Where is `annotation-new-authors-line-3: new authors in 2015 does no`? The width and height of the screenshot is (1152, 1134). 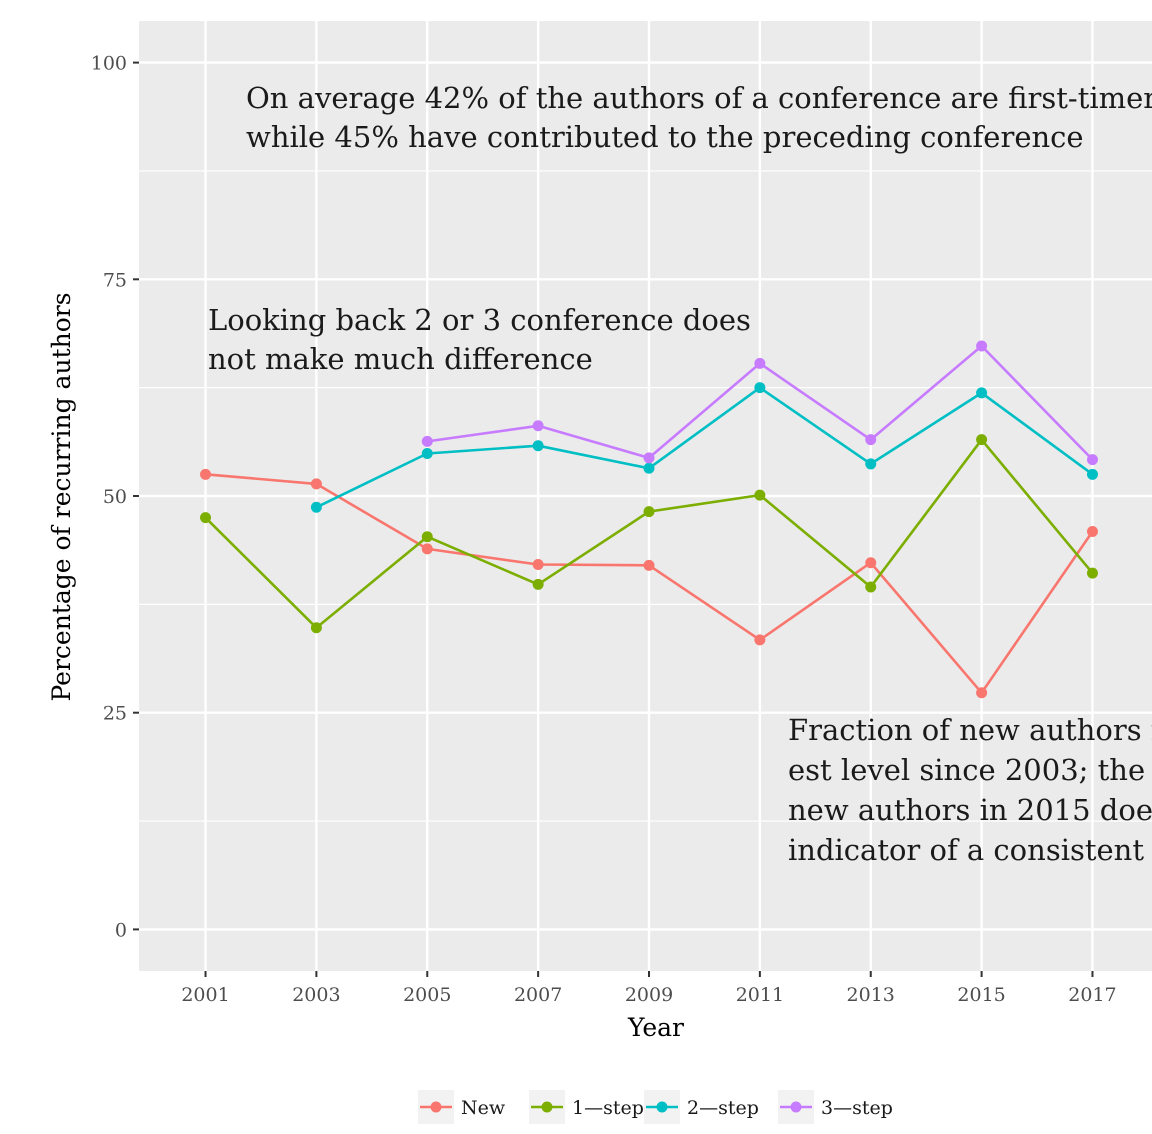
annotation-new-authors-line-3: new authors in 2015 does no is located at coordinates (970, 810).